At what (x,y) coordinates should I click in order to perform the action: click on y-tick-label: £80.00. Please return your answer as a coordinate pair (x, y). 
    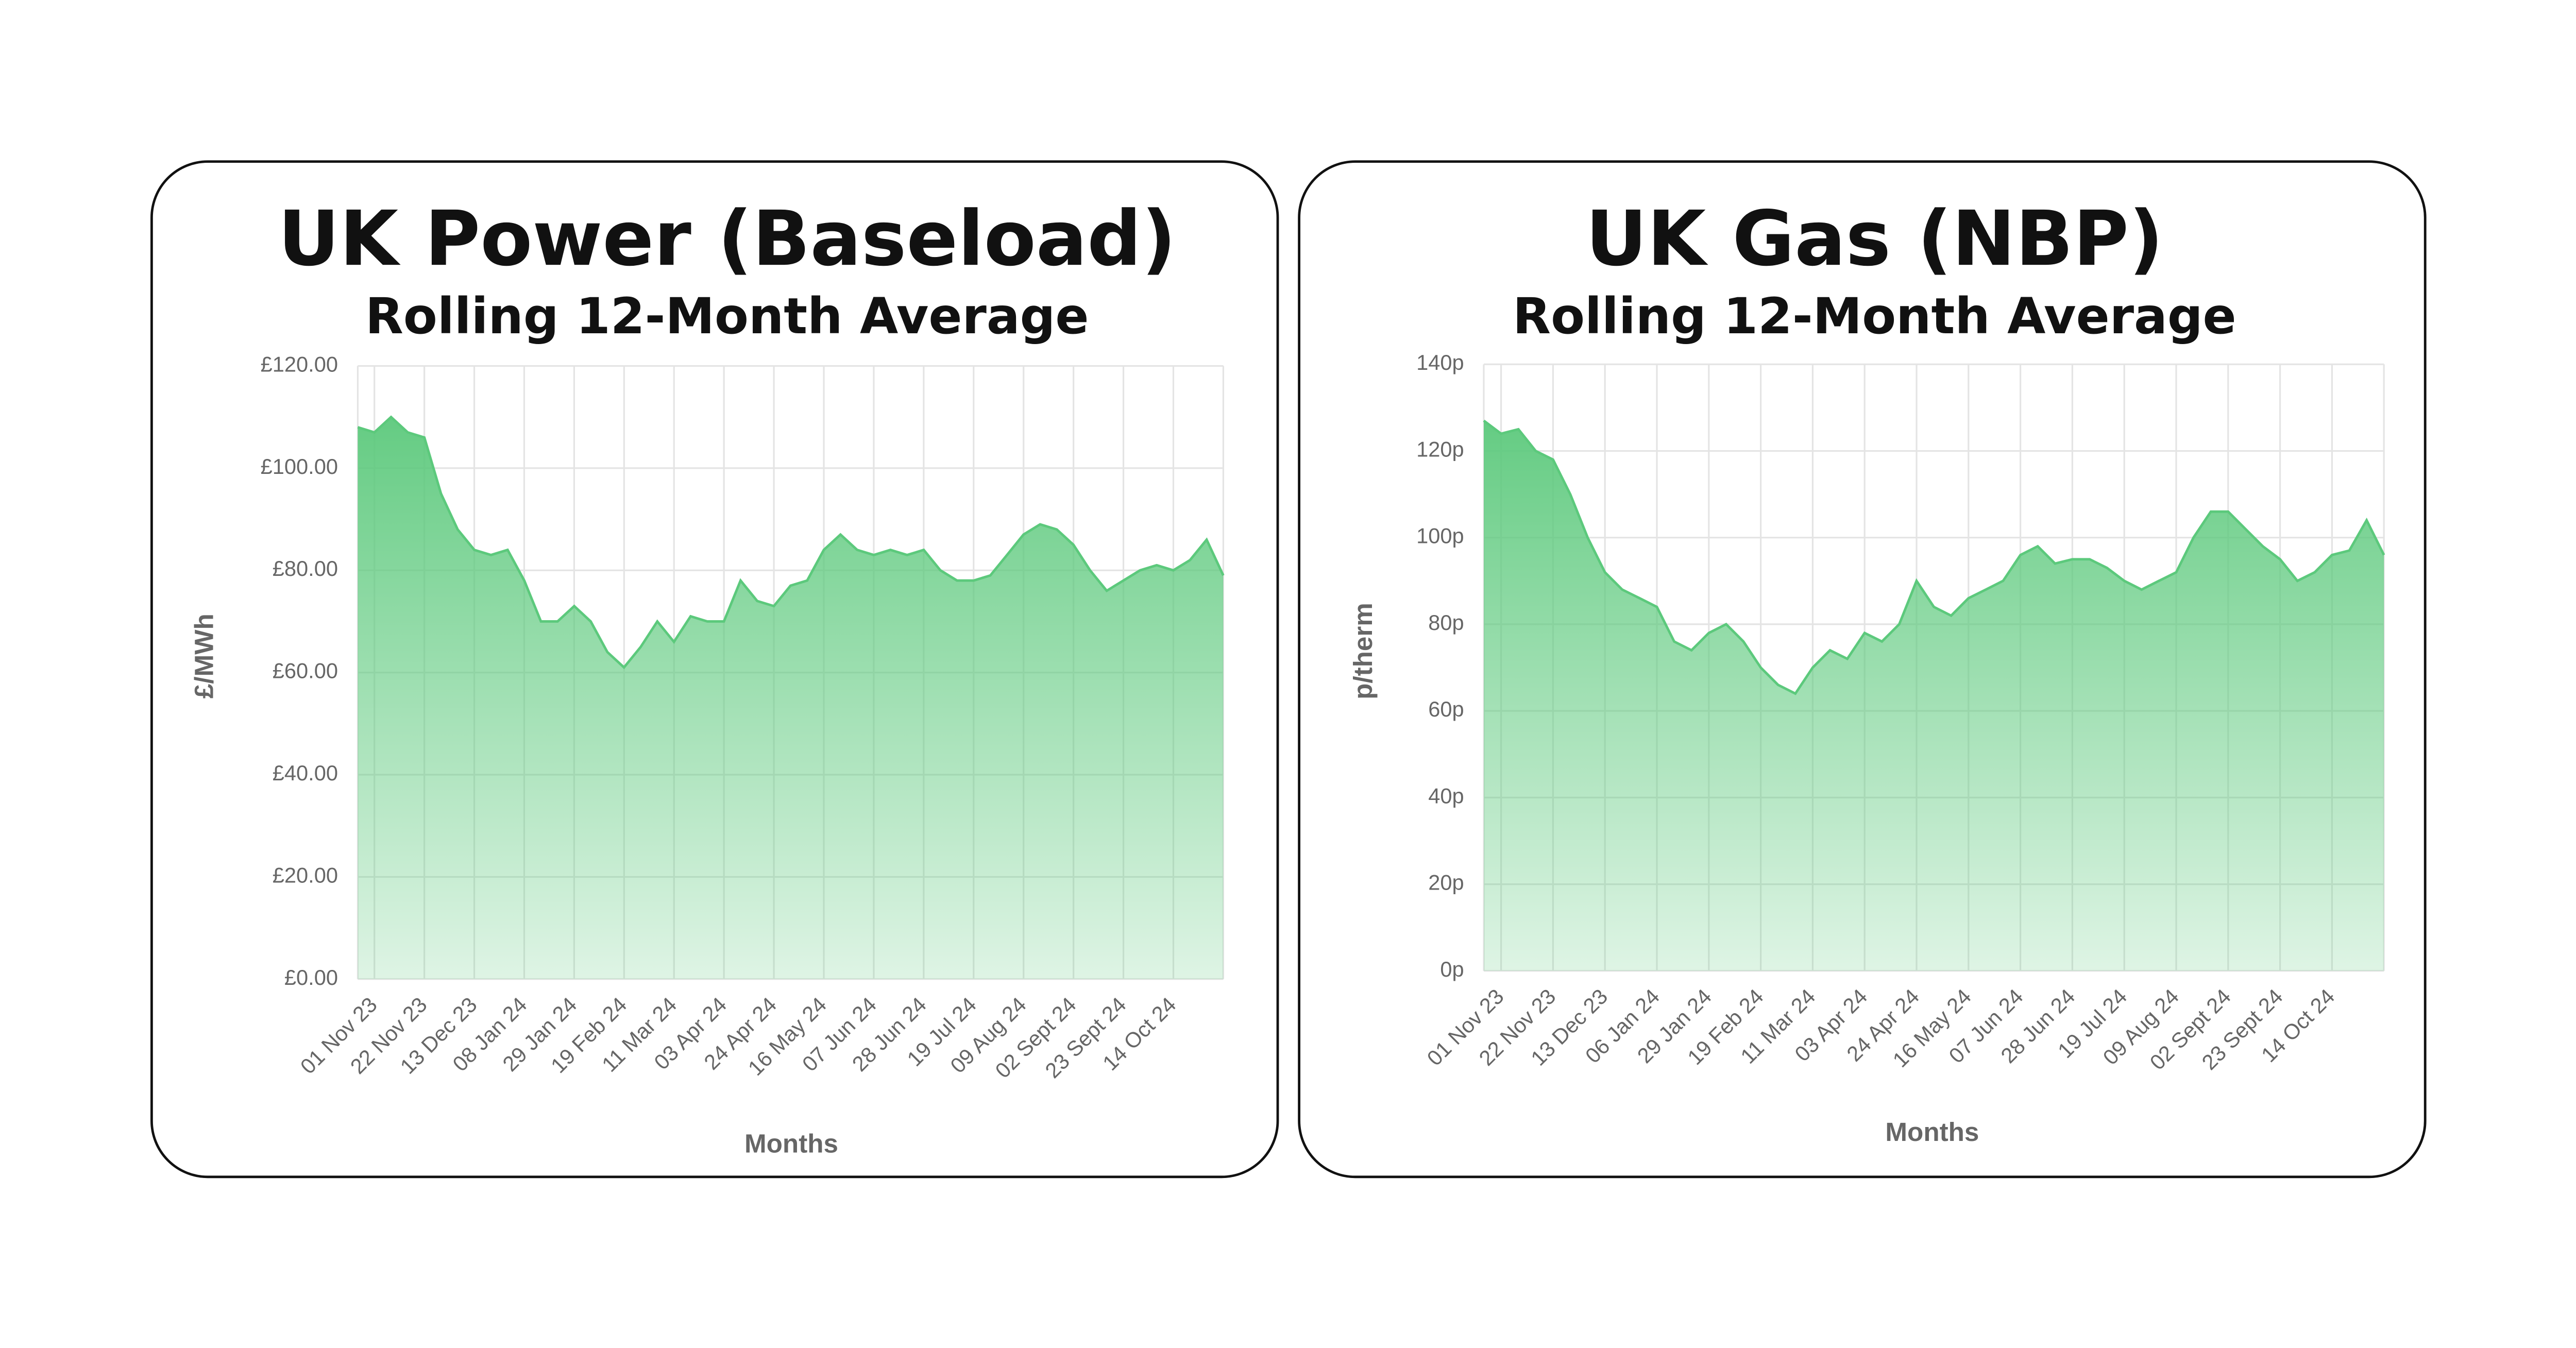
    Looking at the image, I should click on (305, 568).